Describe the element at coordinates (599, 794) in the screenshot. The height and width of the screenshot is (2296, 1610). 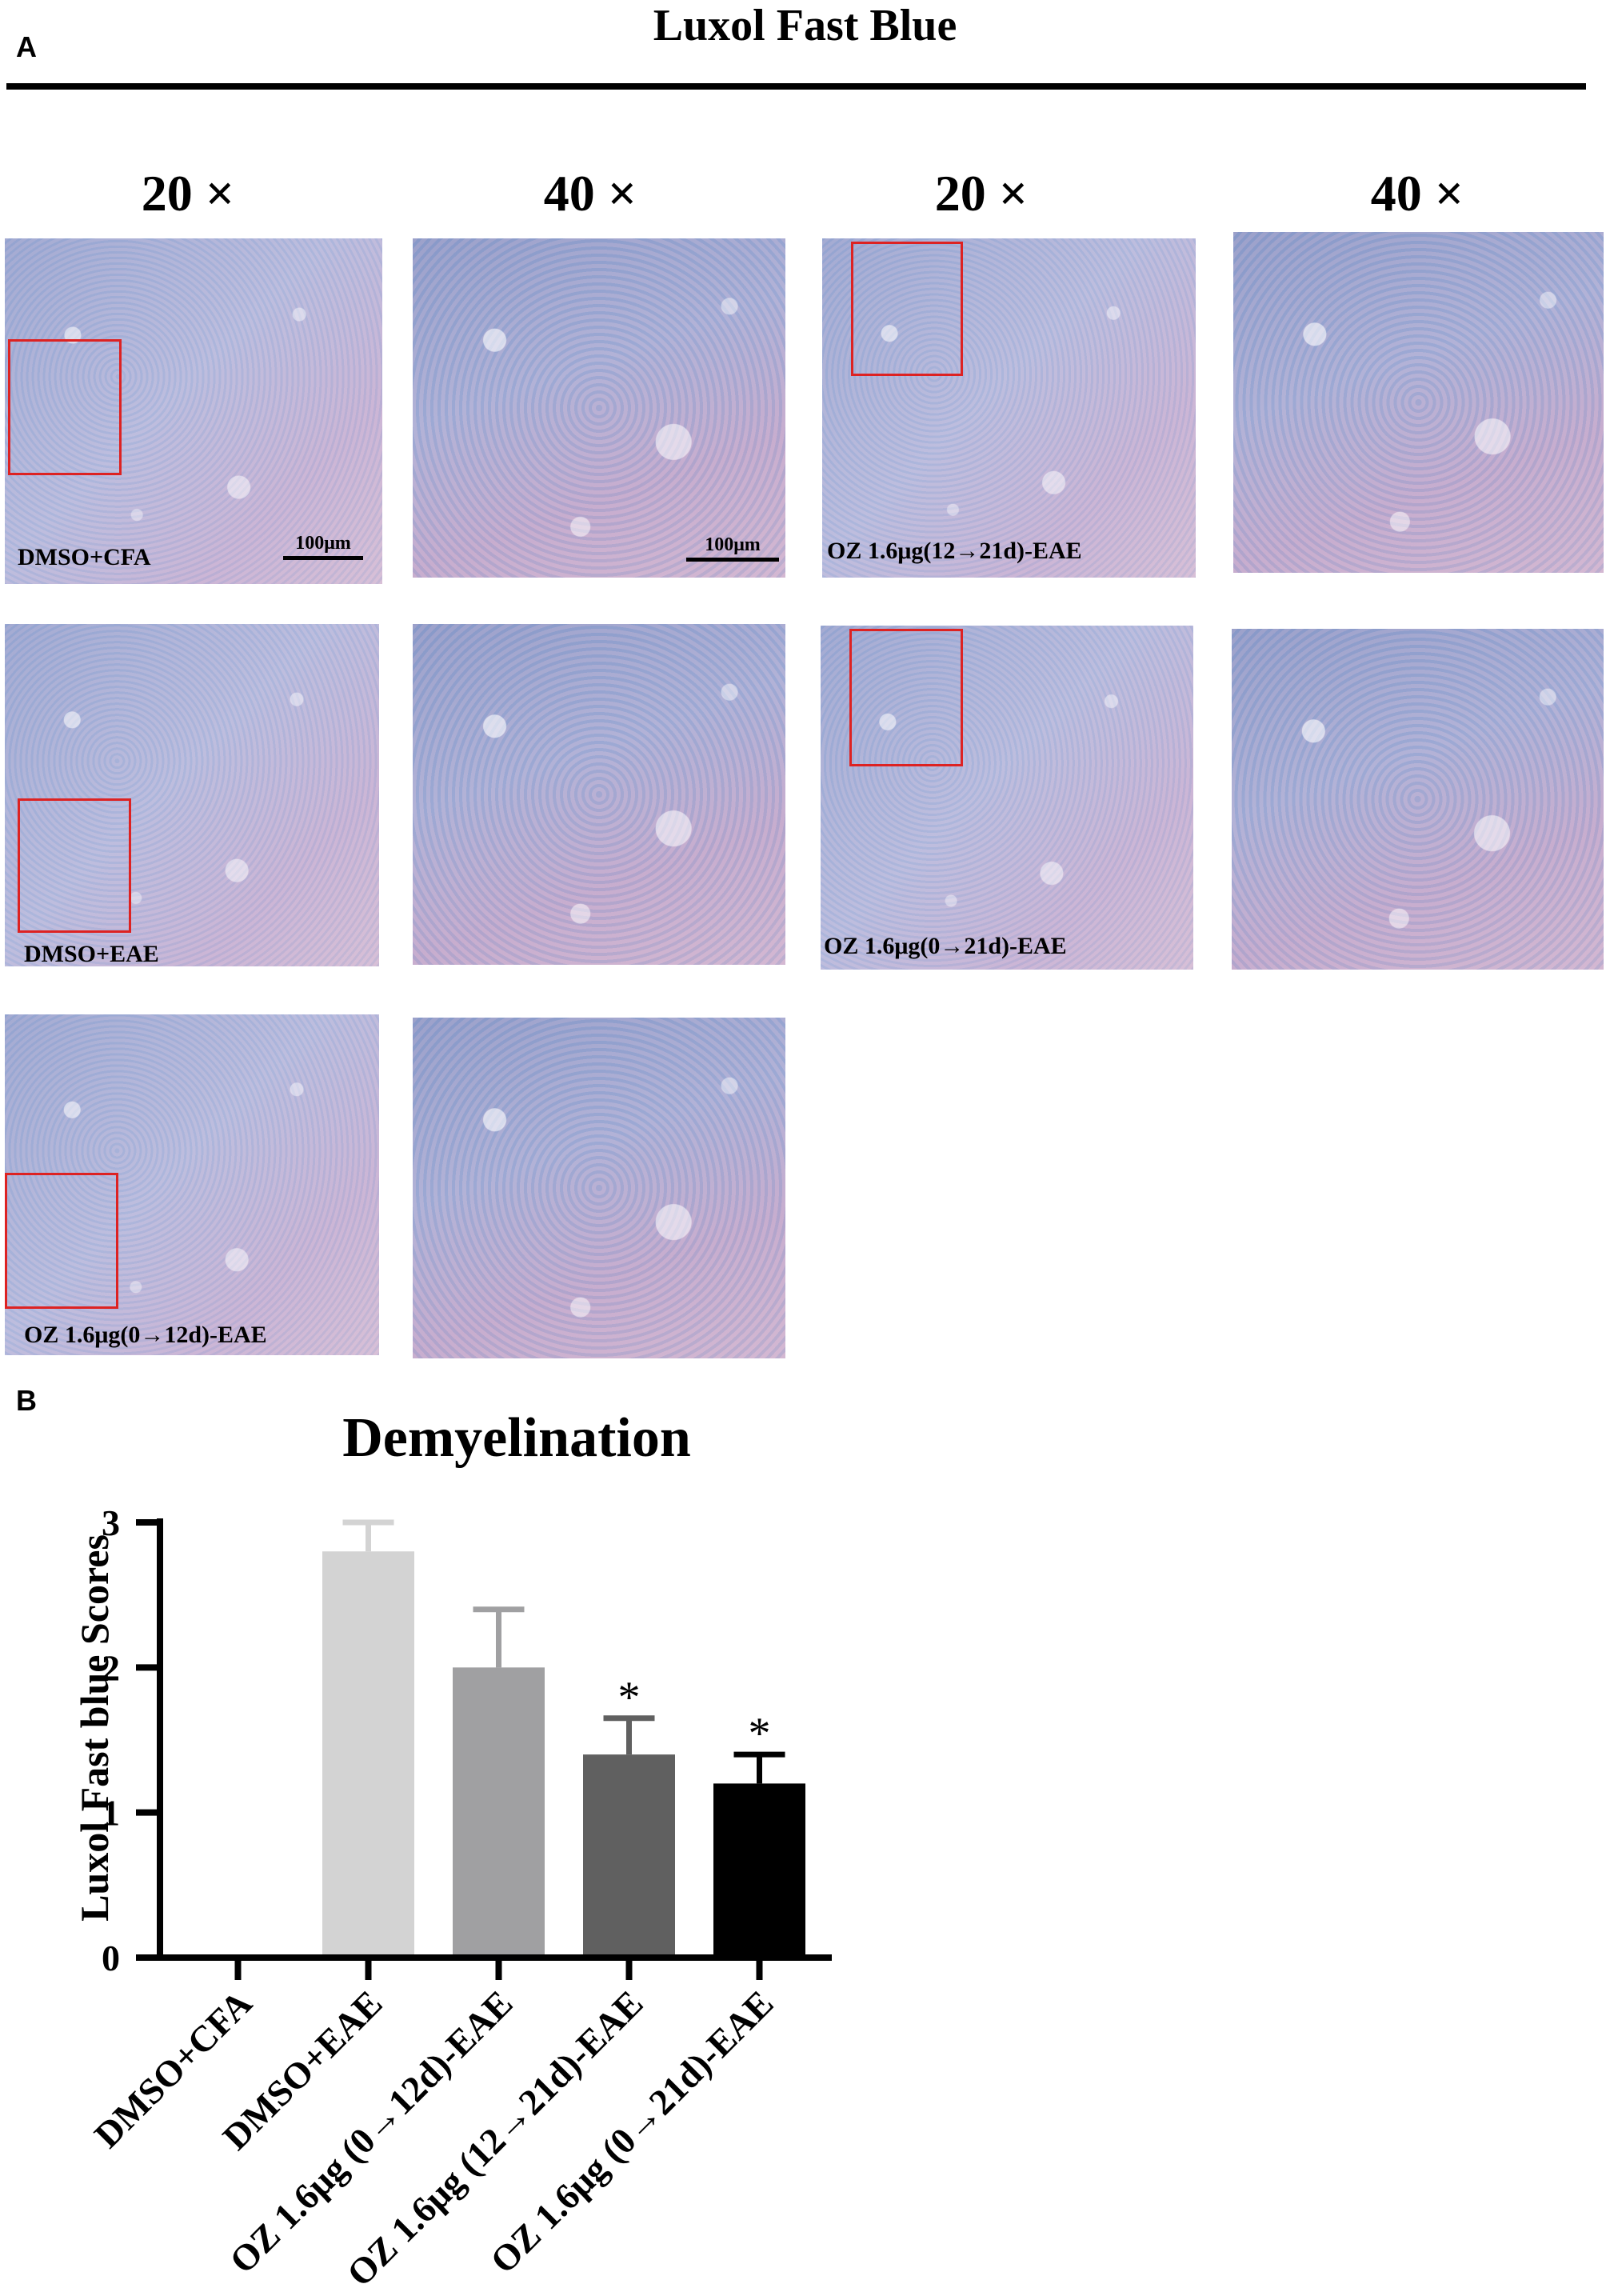
I see `micrograph-dmso-eae-40x` at that location.